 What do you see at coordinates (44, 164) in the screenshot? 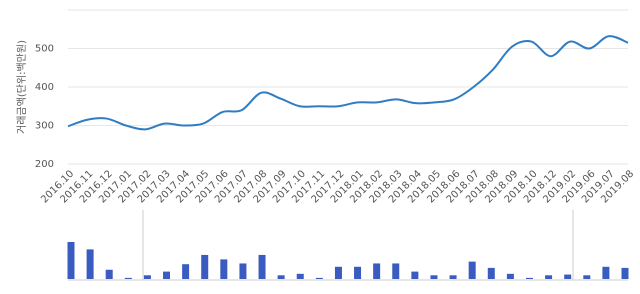
I see `y-tick-label: 200` at bounding box center [44, 164].